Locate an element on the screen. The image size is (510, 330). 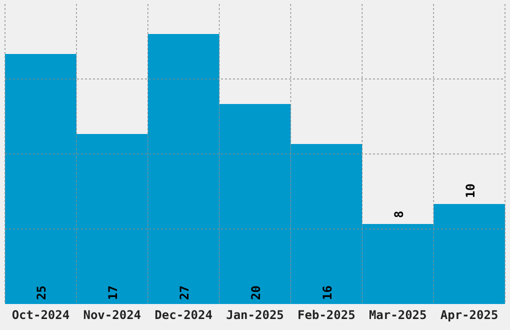
x-tick-label: Feb-2025 is located at coordinates (327, 315).